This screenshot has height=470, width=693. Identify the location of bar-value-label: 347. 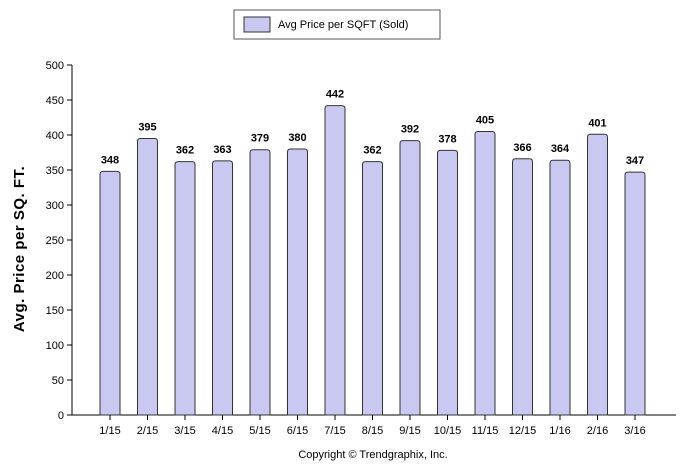
(635, 161).